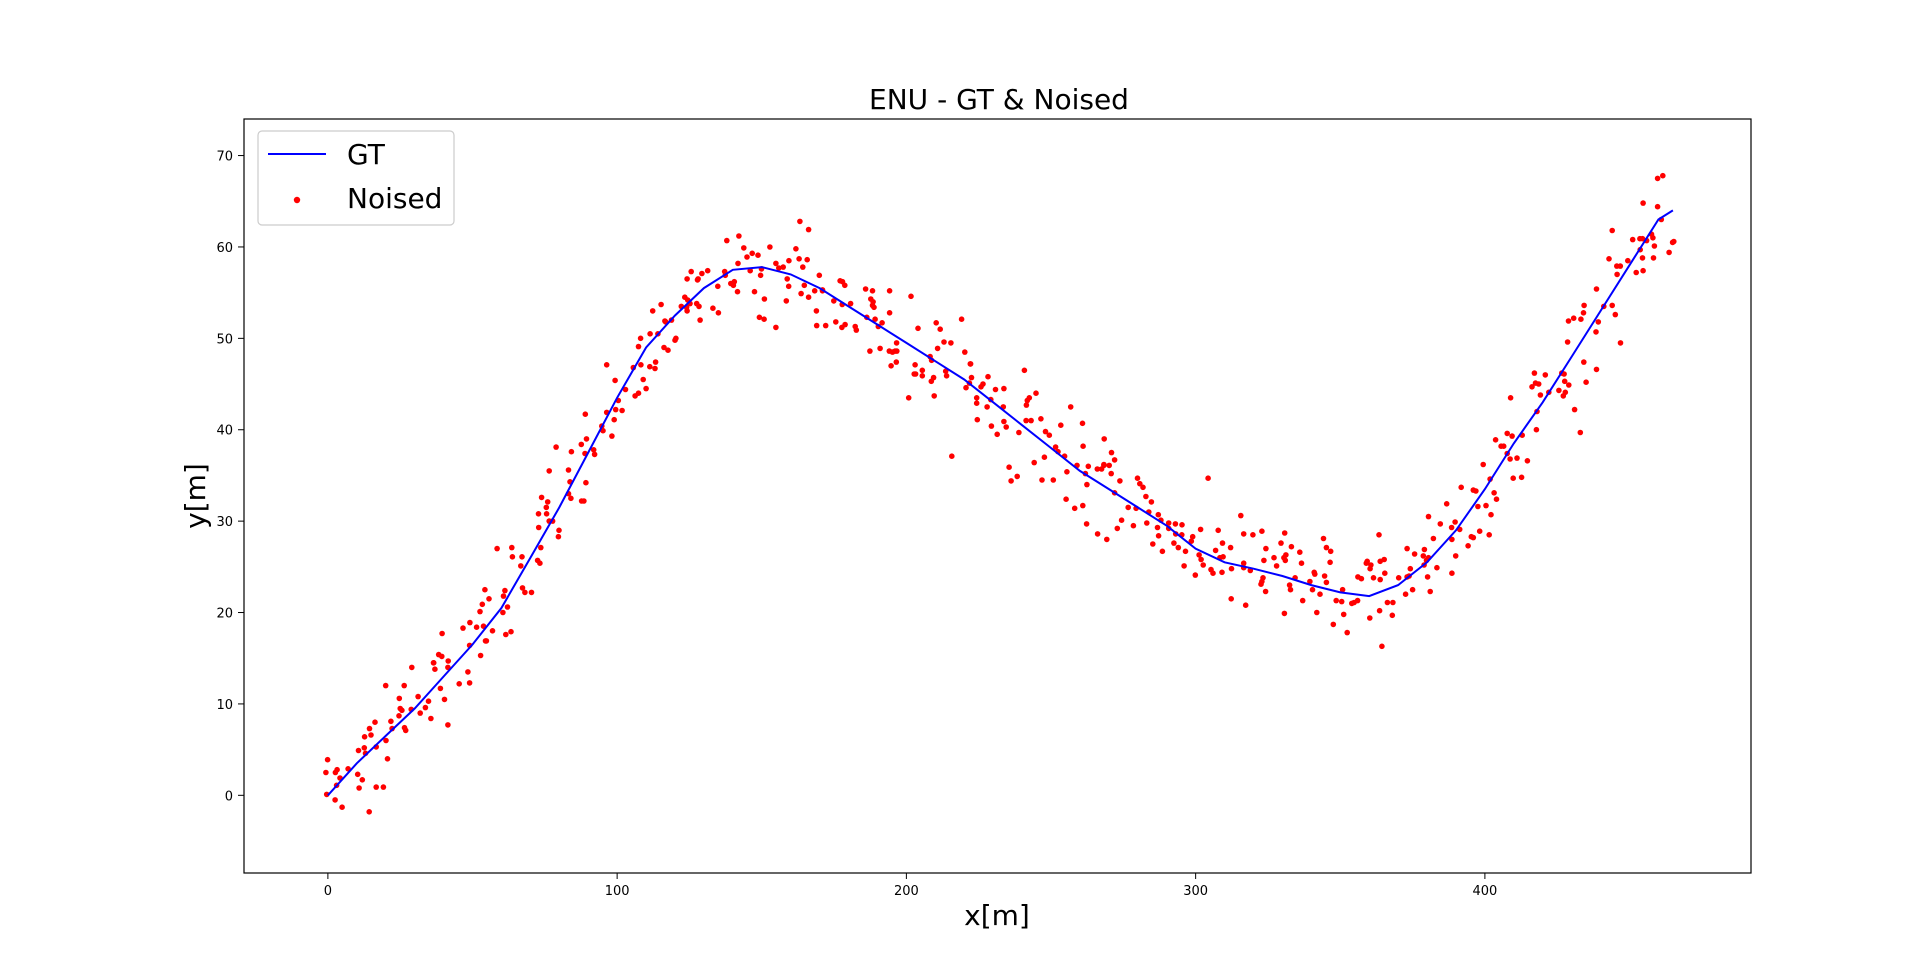 The image size is (1920, 967). What do you see at coordinates (1484, 891) in the screenshot?
I see `x-tick-label: 400` at bounding box center [1484, 891].